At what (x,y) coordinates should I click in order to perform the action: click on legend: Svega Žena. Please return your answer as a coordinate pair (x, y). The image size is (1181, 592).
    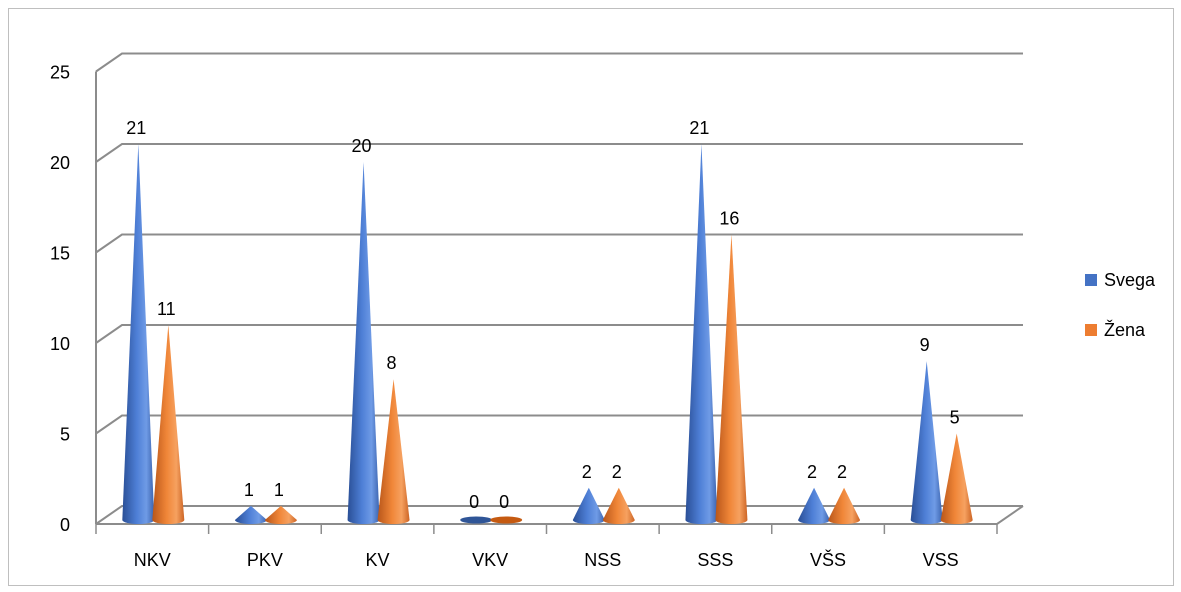
    Looking at the image, I should click on (1120, 305).